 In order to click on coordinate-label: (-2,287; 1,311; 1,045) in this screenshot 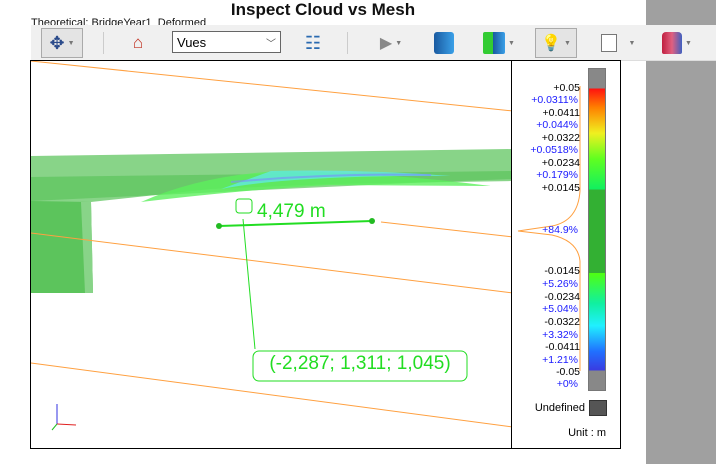, I will do `click(360, 363)`.